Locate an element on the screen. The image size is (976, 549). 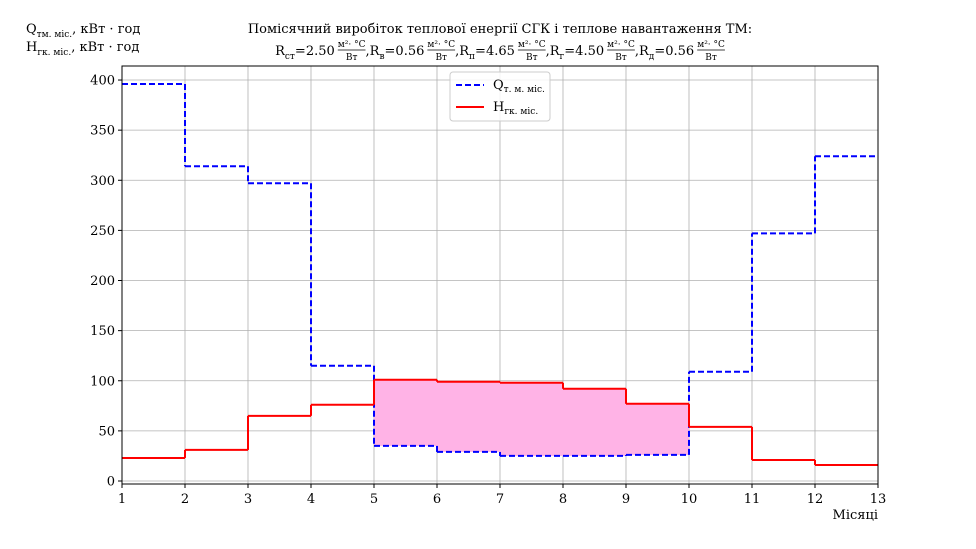
legend-label: Hгк. міс. is located at coordinates (515, 108).